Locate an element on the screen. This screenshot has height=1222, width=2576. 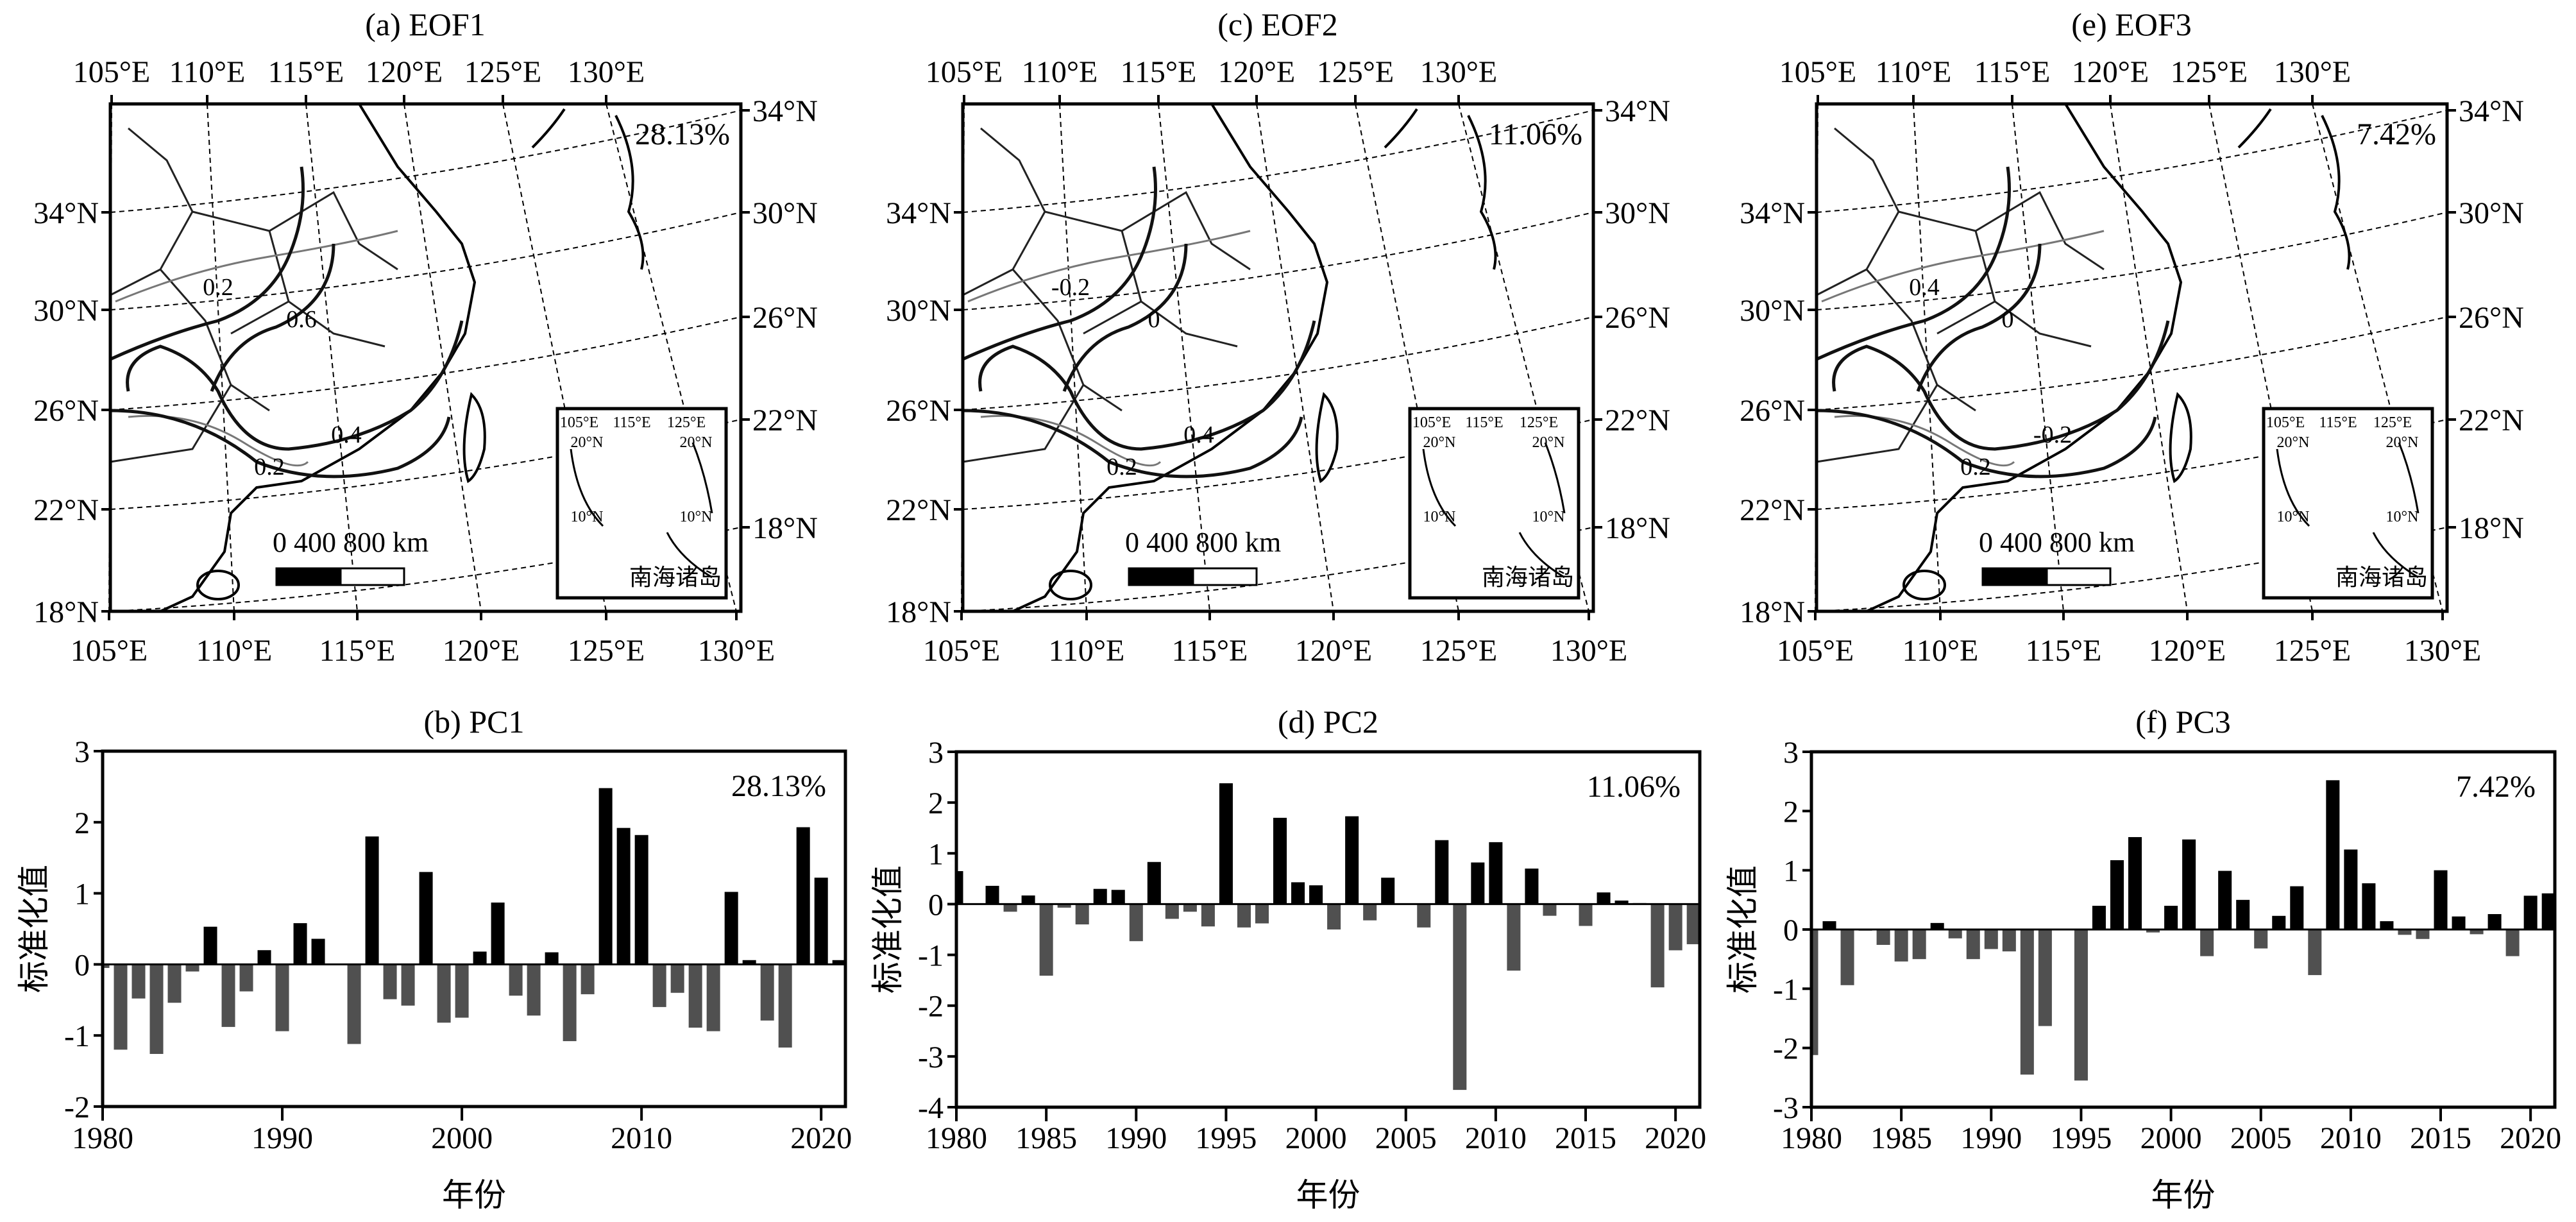
bar-2002 is located at coordinates (1352, 860).